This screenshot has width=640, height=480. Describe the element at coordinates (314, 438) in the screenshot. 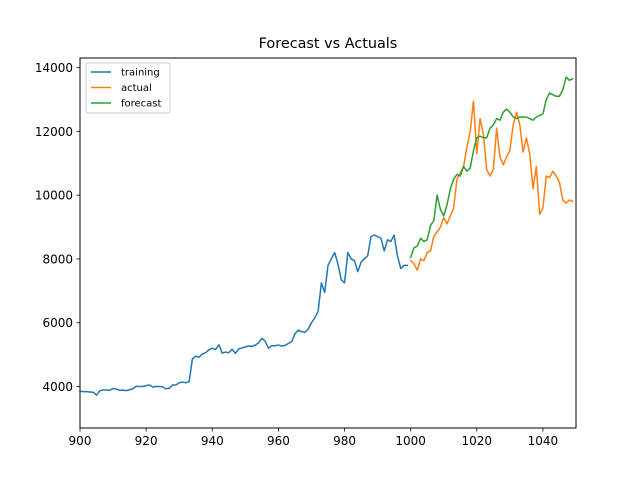

I see `x-axis: 900 920 940 960 980 1000 1020 1040` at that location.